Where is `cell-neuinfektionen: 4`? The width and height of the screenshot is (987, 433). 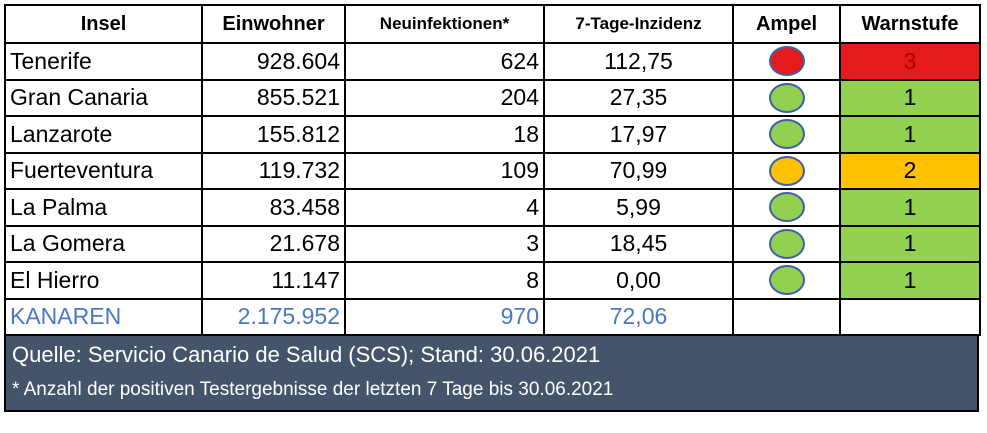 cell-neuinfektionen: 4 is located at coordinates (444, 207).